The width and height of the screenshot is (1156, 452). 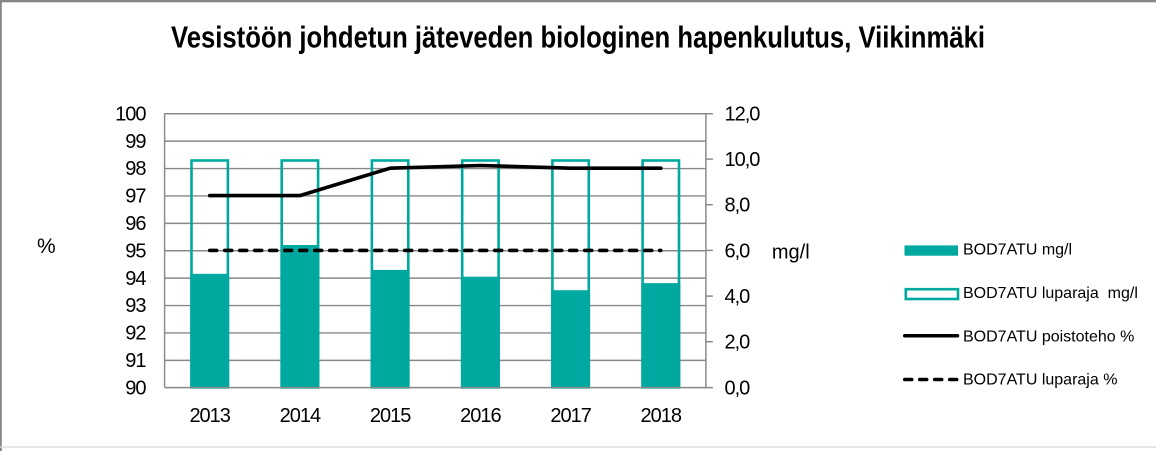 What do you see at coordinates (791, 253) in the screenshot?
I see `svg-text: mg/l` at bounding box center [791, 253].